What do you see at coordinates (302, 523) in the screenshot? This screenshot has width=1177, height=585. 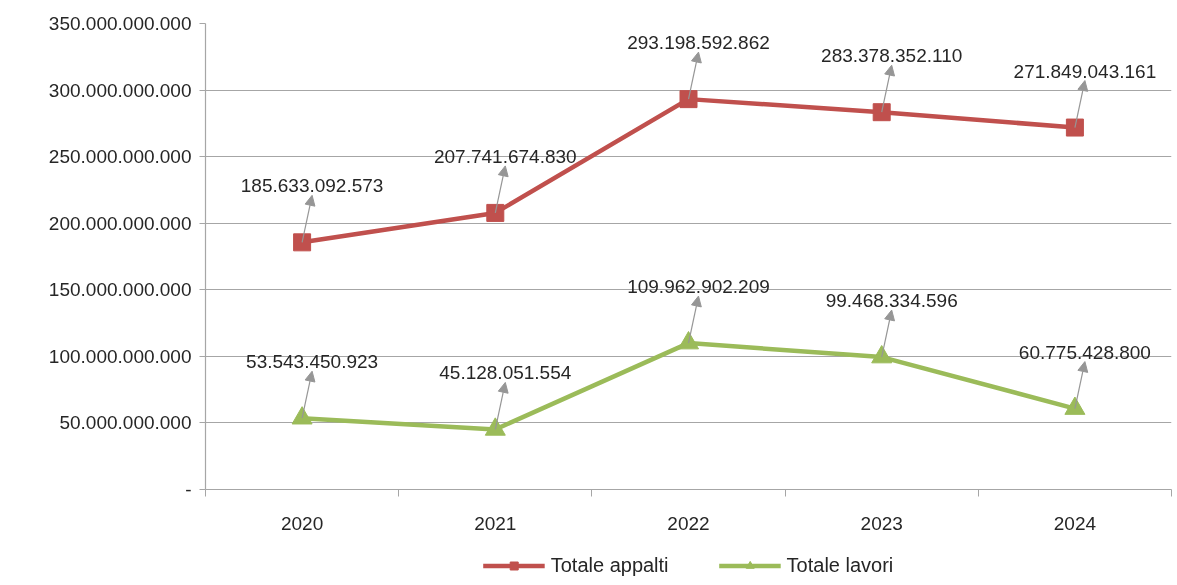 I see `x-tick-label: 2020` at bounding box center [302, 523].